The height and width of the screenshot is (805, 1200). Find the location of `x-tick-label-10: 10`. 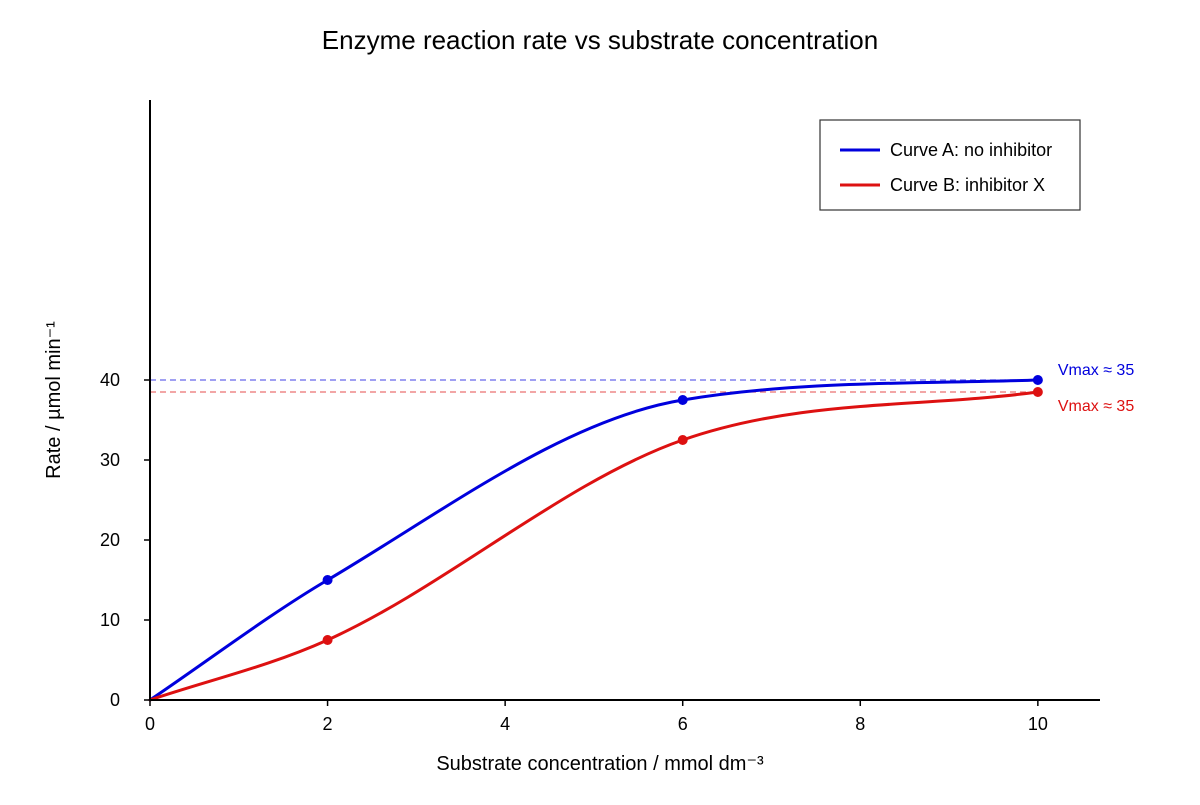

x-tick-label-10: 10 is located at coordinates (1038, 724).